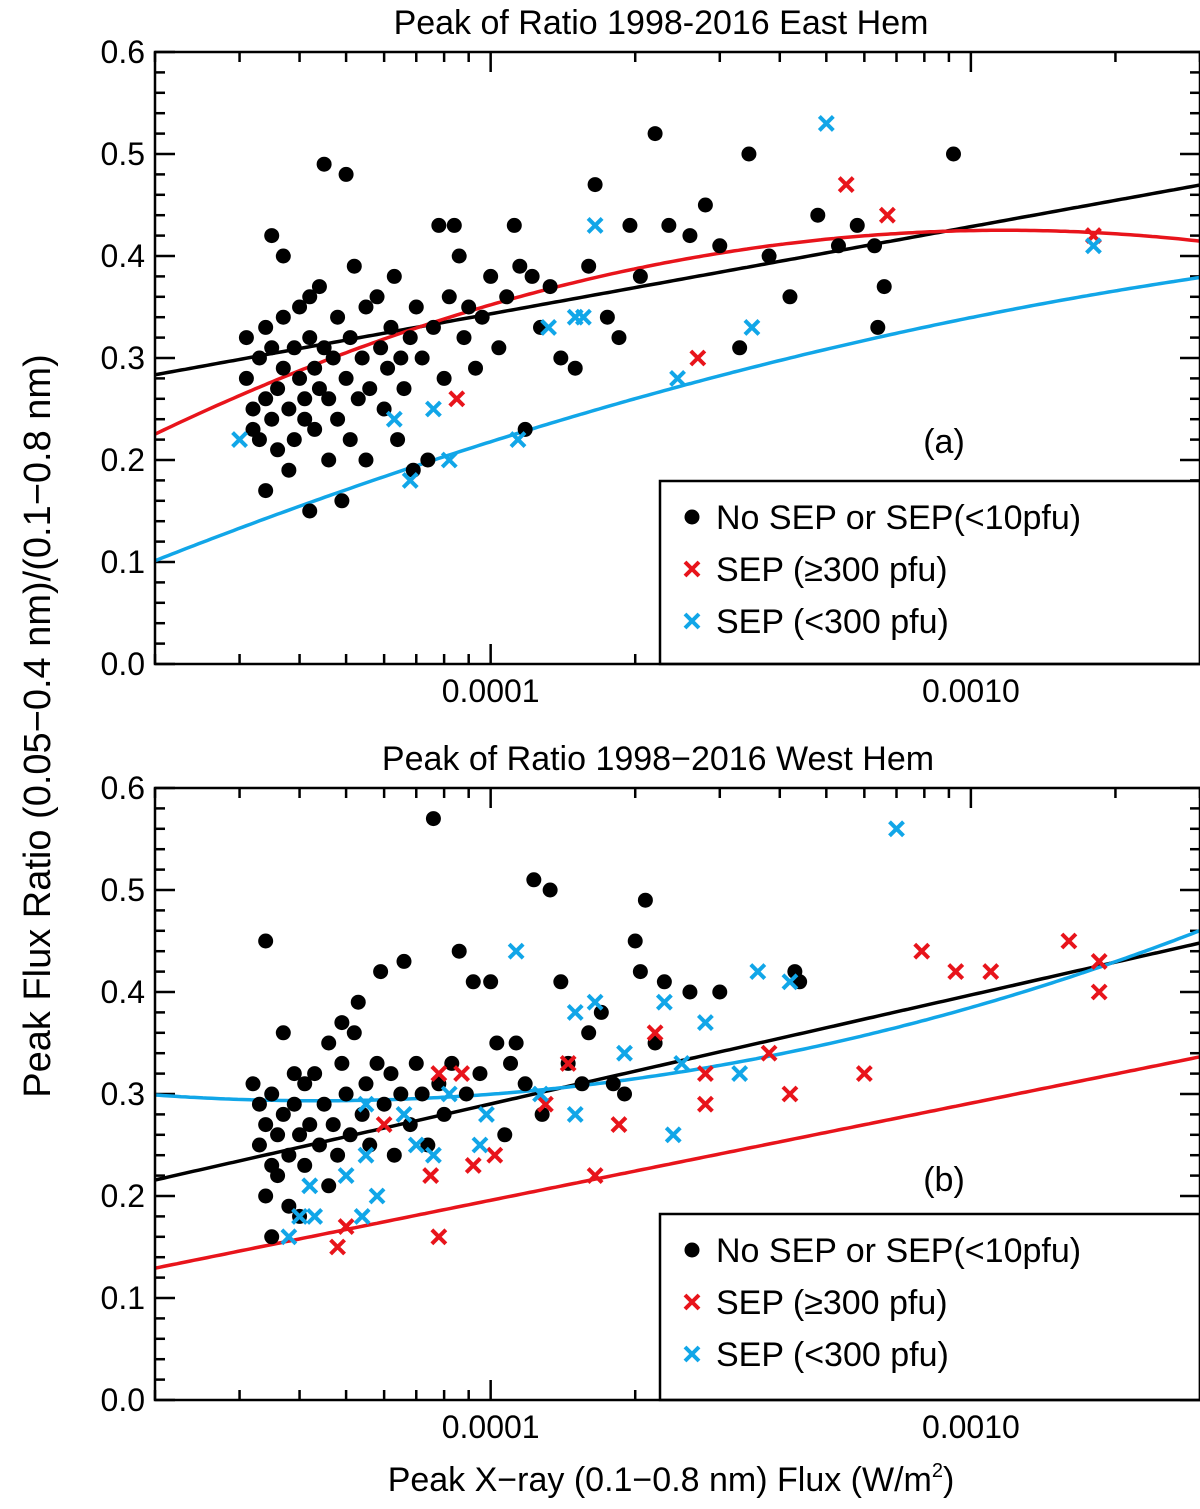 The image size is (1200, 1509). Describe the element at coordinates (491, 691) in the screenshot. I see `x-tick-label: 0.0001` at that location.